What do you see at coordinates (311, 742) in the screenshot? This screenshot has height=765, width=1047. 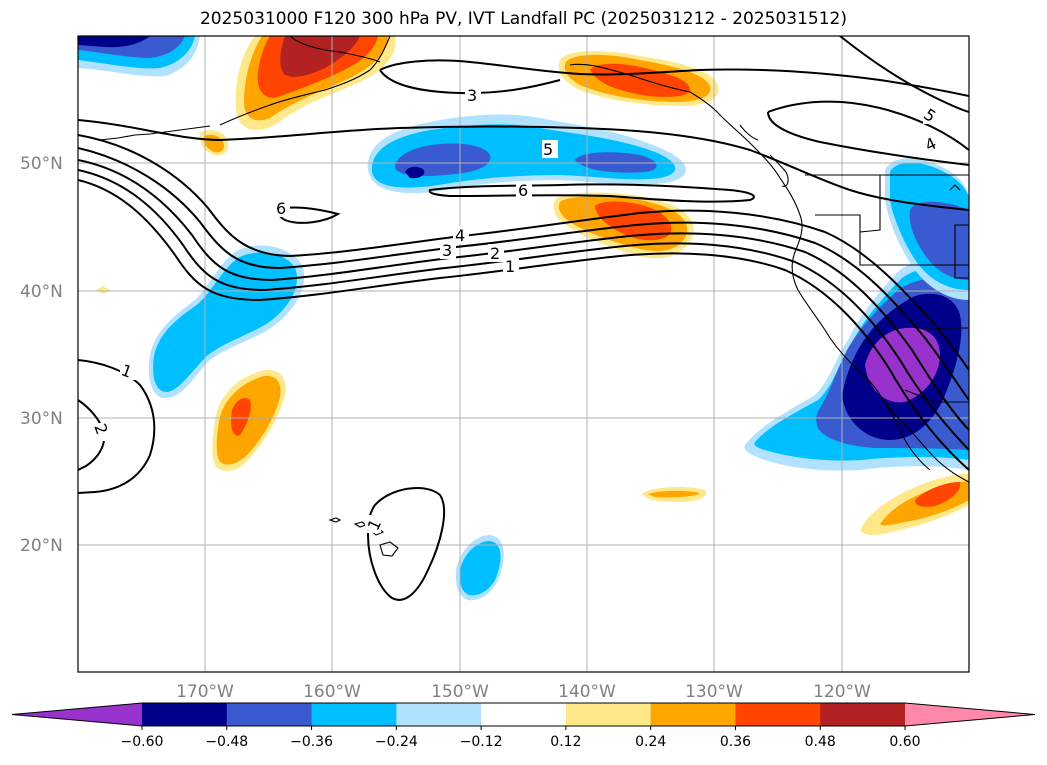 I see `colorbar-tick-label: −0.36` at bounding box center [311, 742].